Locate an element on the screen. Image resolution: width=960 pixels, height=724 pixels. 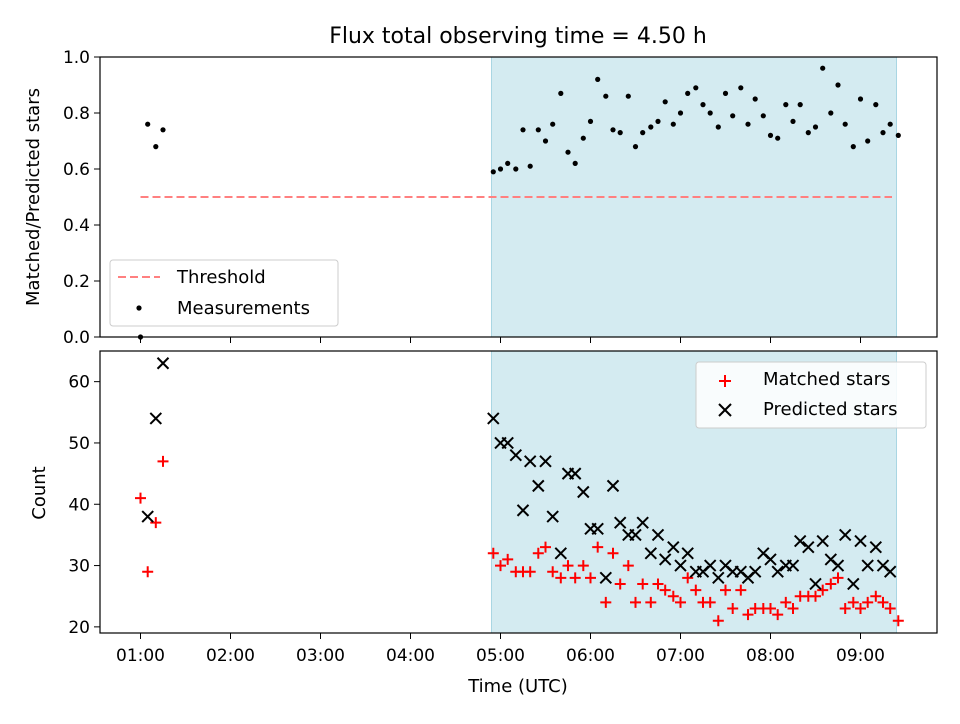
x-tick-label: 03:00 is located at coordinates (320, 656).